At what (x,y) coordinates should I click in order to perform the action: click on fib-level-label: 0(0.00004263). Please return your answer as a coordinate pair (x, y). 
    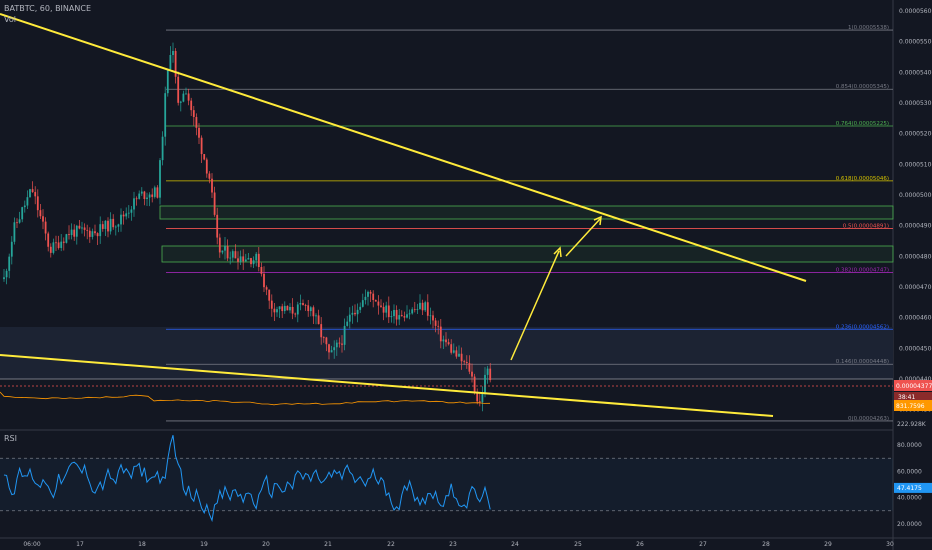
    Looking at the image, I should click on (868, 419).